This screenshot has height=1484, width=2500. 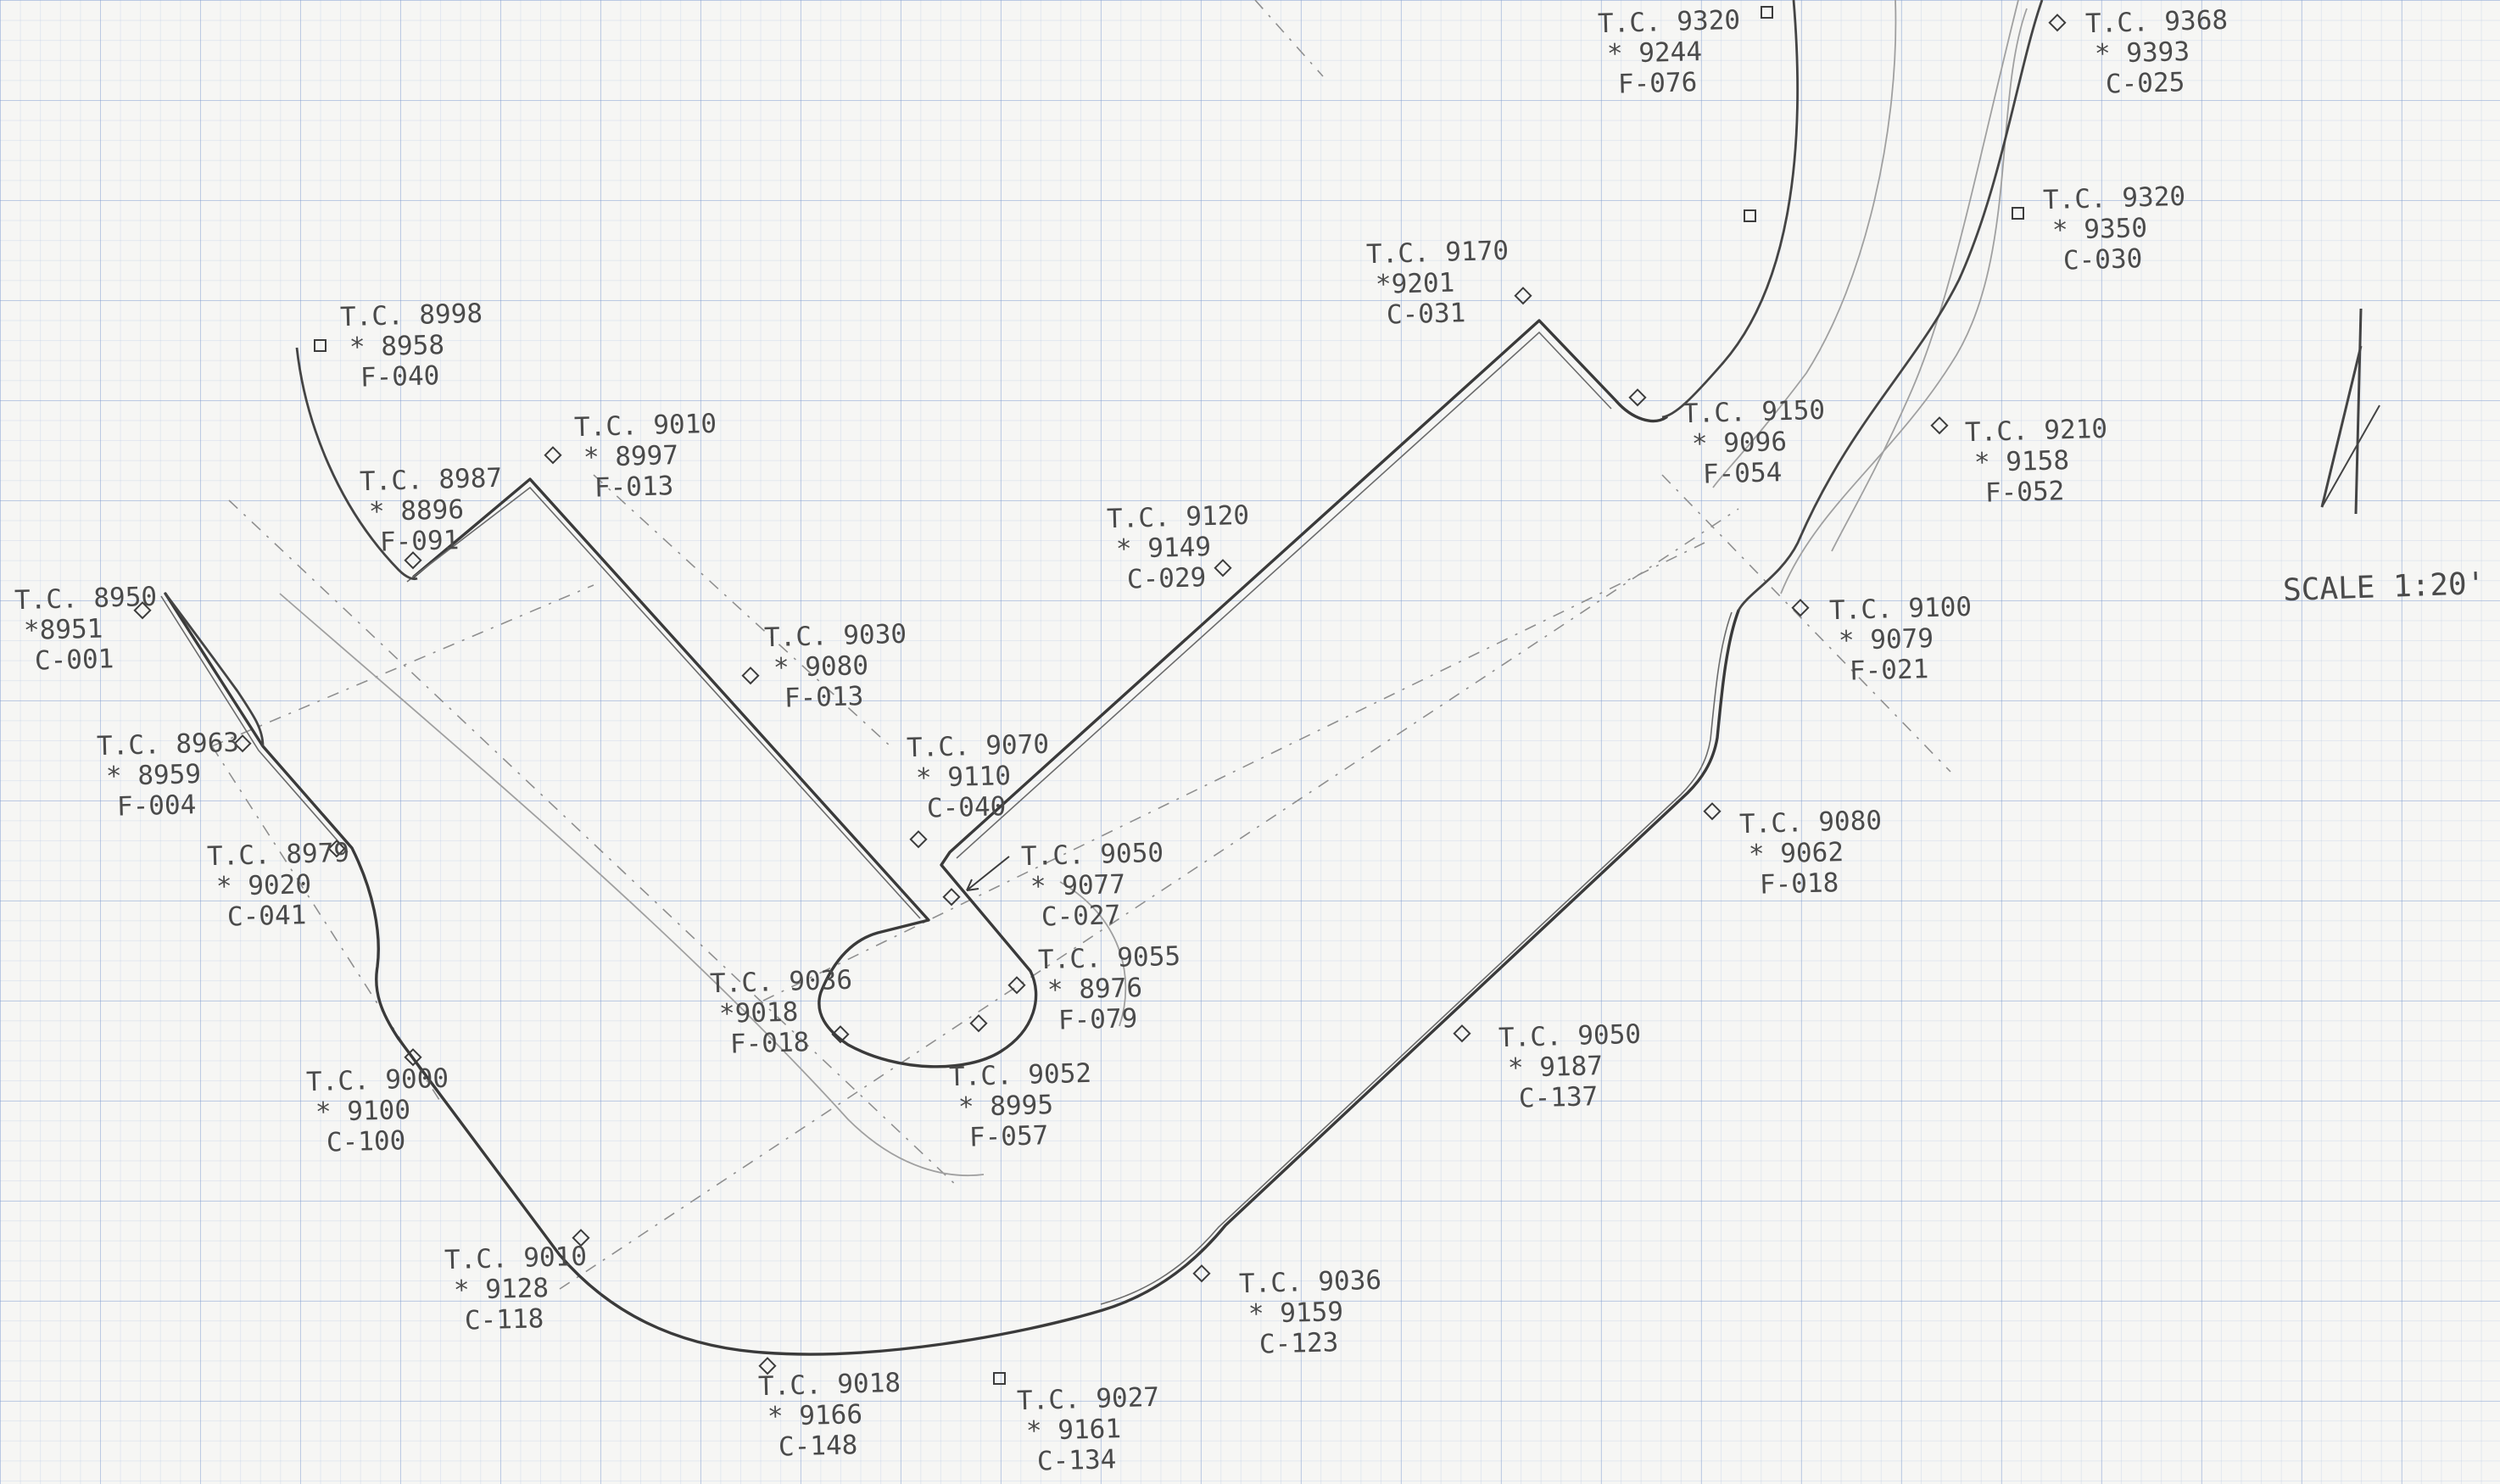 I want to click on cut-fill-text: C-030, so click(x=2102, y=259).